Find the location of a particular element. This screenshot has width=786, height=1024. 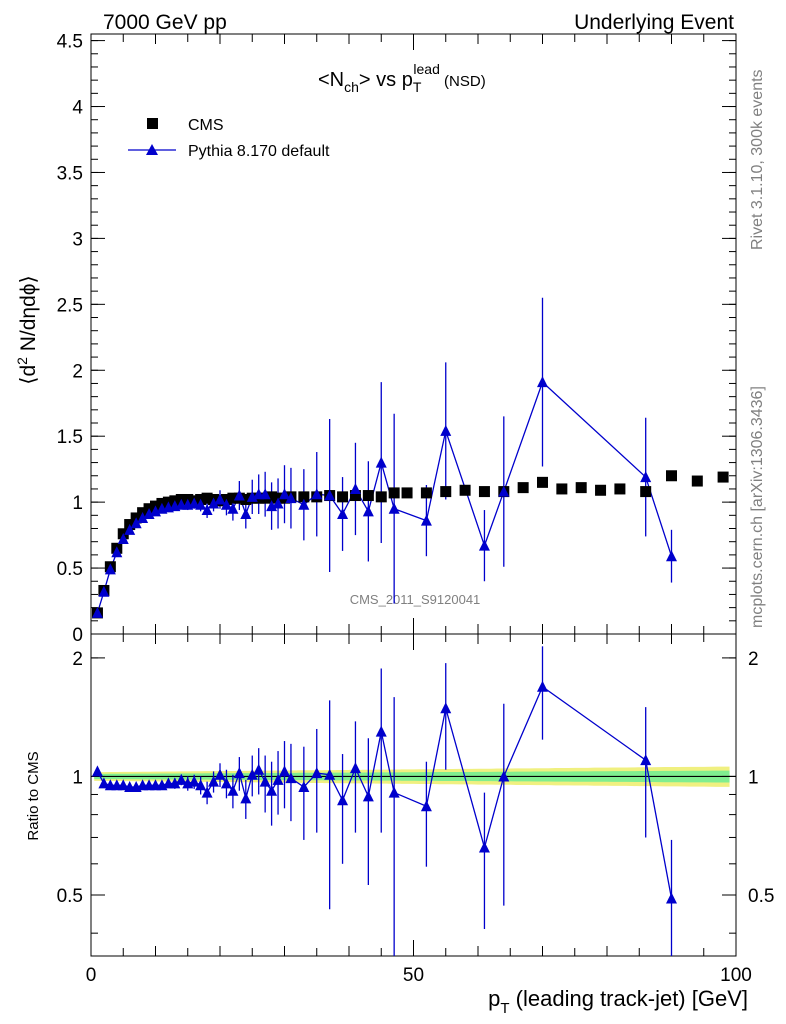

main-y-tick-label: 1.5 is located at coordinates (70, 437).